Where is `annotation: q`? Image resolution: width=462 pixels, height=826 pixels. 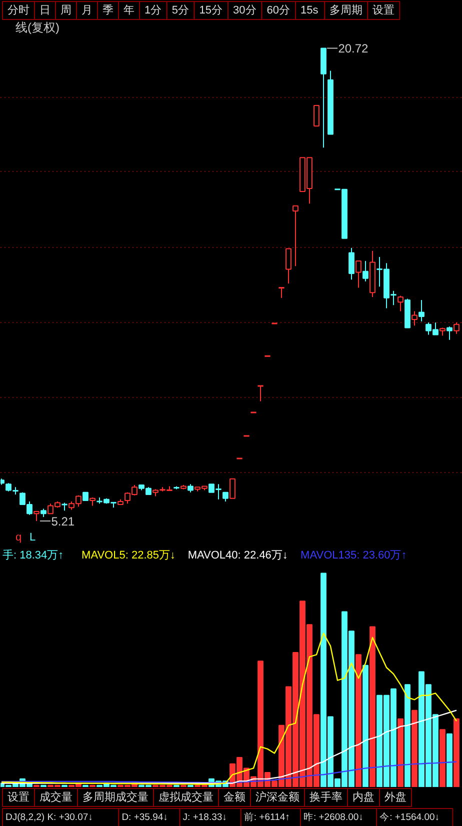
annotation: q is located at coordinates (19, 538).